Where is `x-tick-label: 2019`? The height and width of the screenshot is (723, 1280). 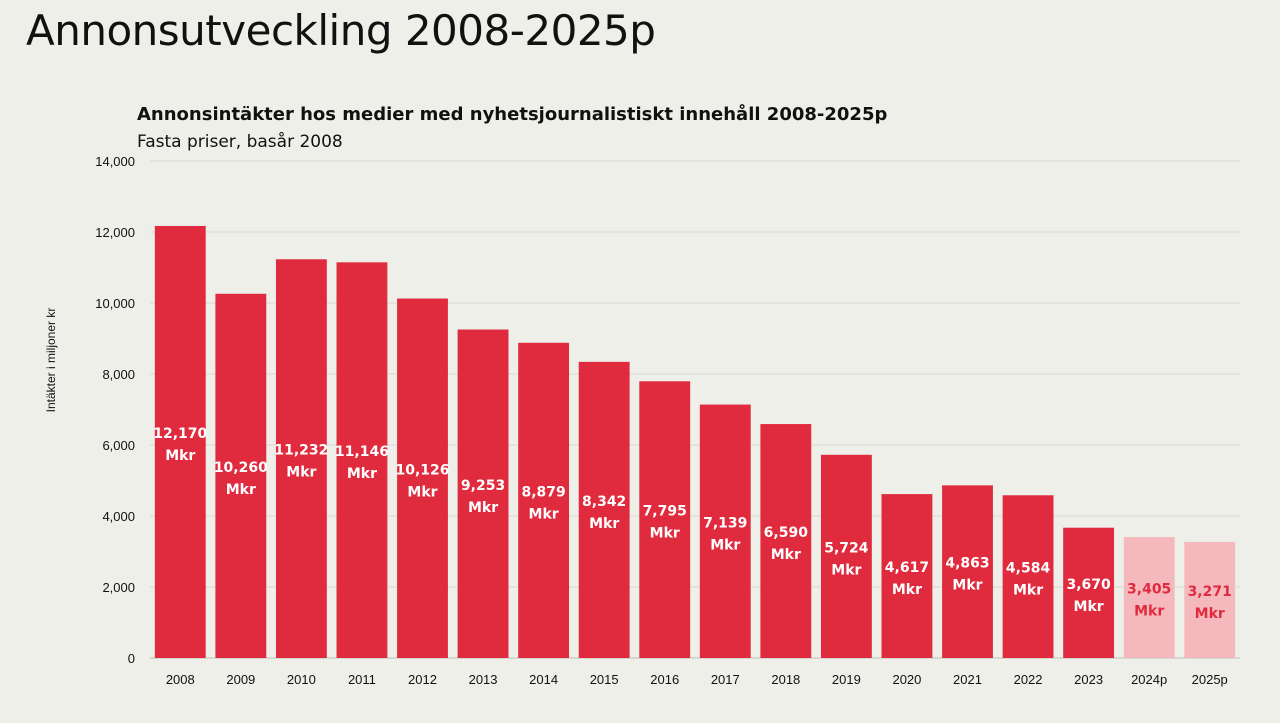 x-tick-label: 2019 is located at coordinates (846, 679).